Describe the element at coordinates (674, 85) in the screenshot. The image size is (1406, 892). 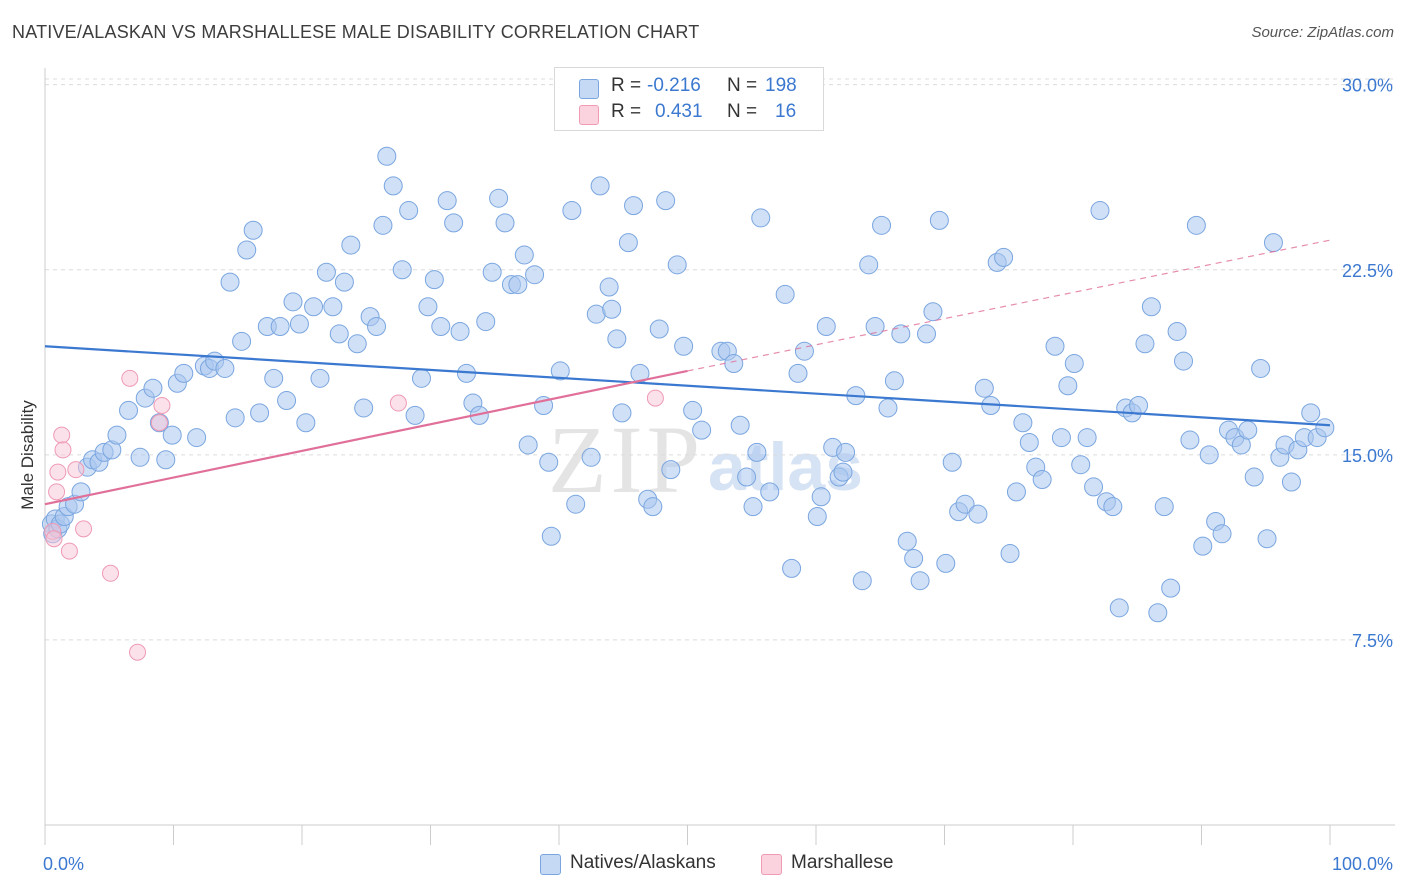
I see `legend-r-value: -0.216` at that location.